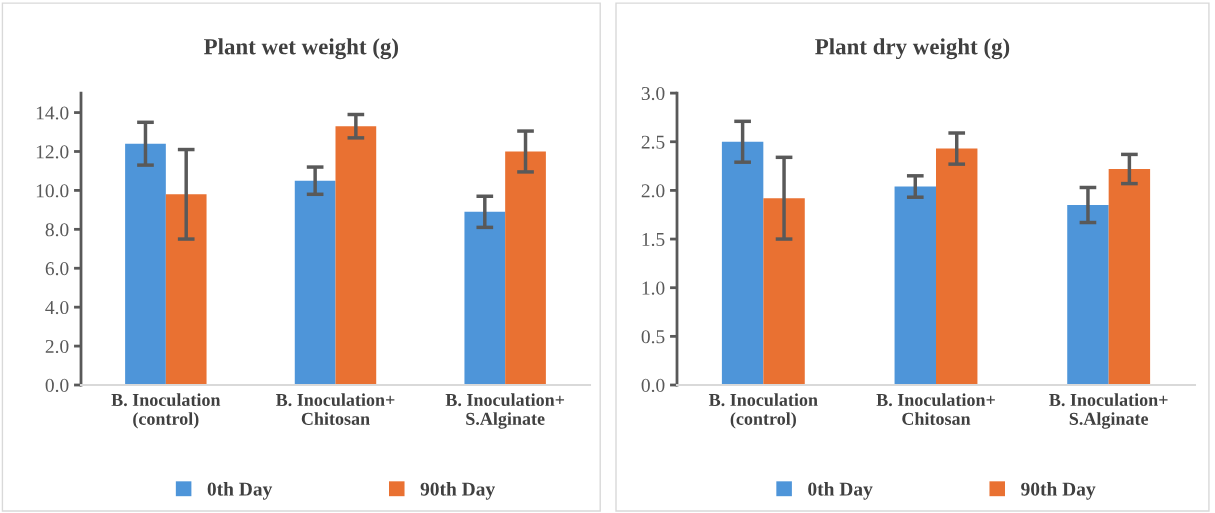 The height and width of the screenshot is (513, 1215). What do you see at coordinates (57, 307) in the screenshot?
I see `y-tick-label: 4.0` at bounding box center [57, 307].